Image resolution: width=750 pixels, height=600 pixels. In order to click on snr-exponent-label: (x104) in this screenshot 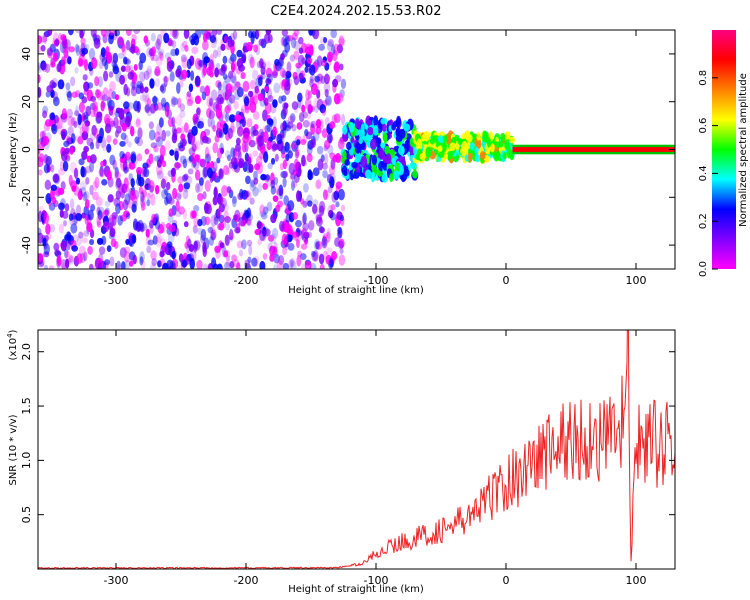, I will do `click(12, 344)`.